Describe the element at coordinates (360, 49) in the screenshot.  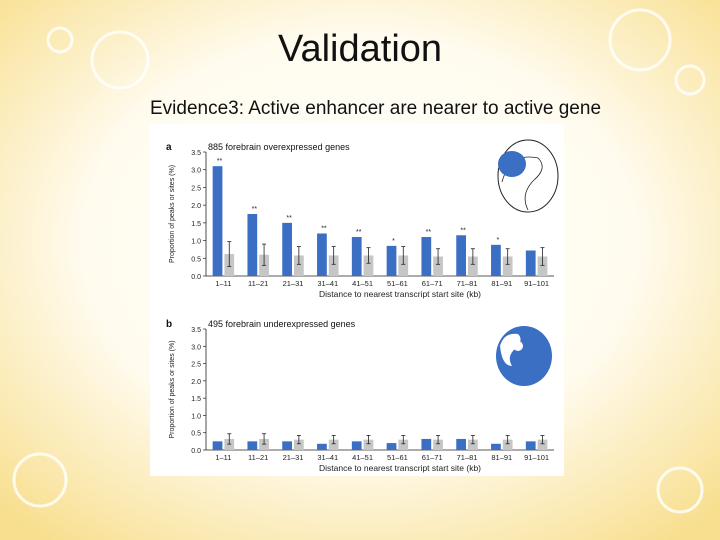
I see `slide-title: Validation` at that location.